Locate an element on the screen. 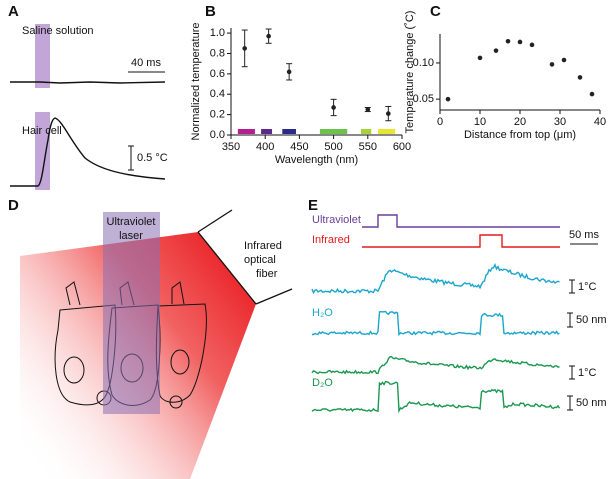 Image resolution: width=614 pixels, height=479 pixels. y-tick-label: 0.05 is located at coordinates (423, 99).